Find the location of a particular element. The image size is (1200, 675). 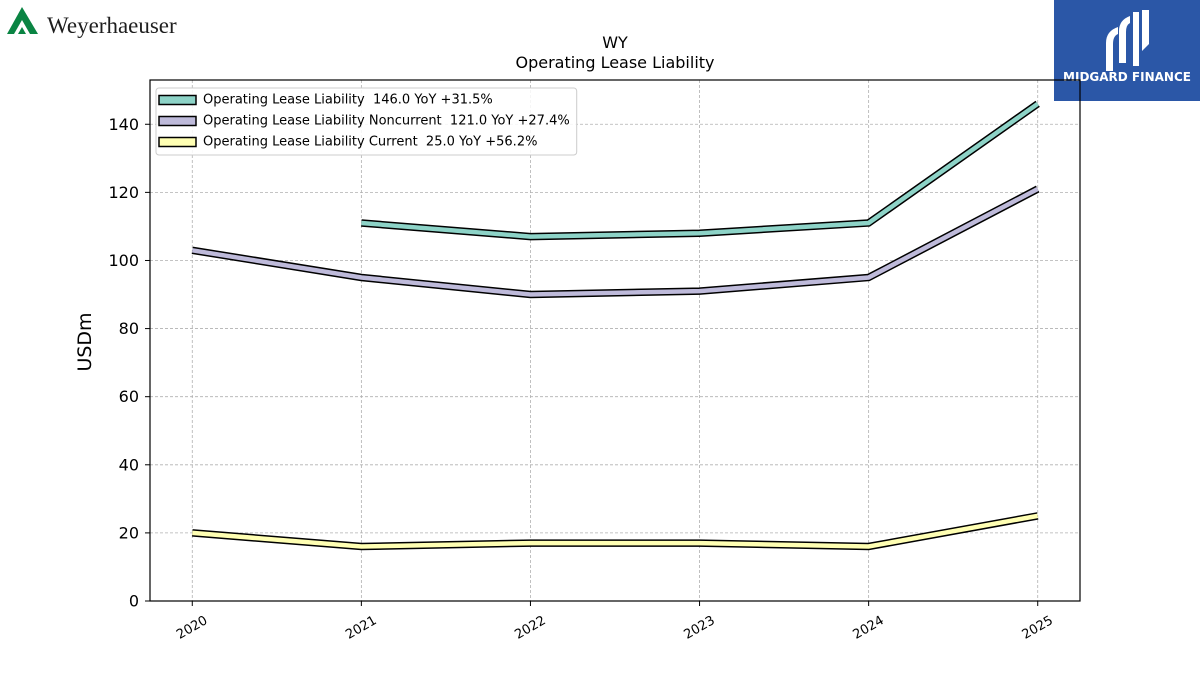

y-tick-label: 40 is located at coordinates (129, 464).